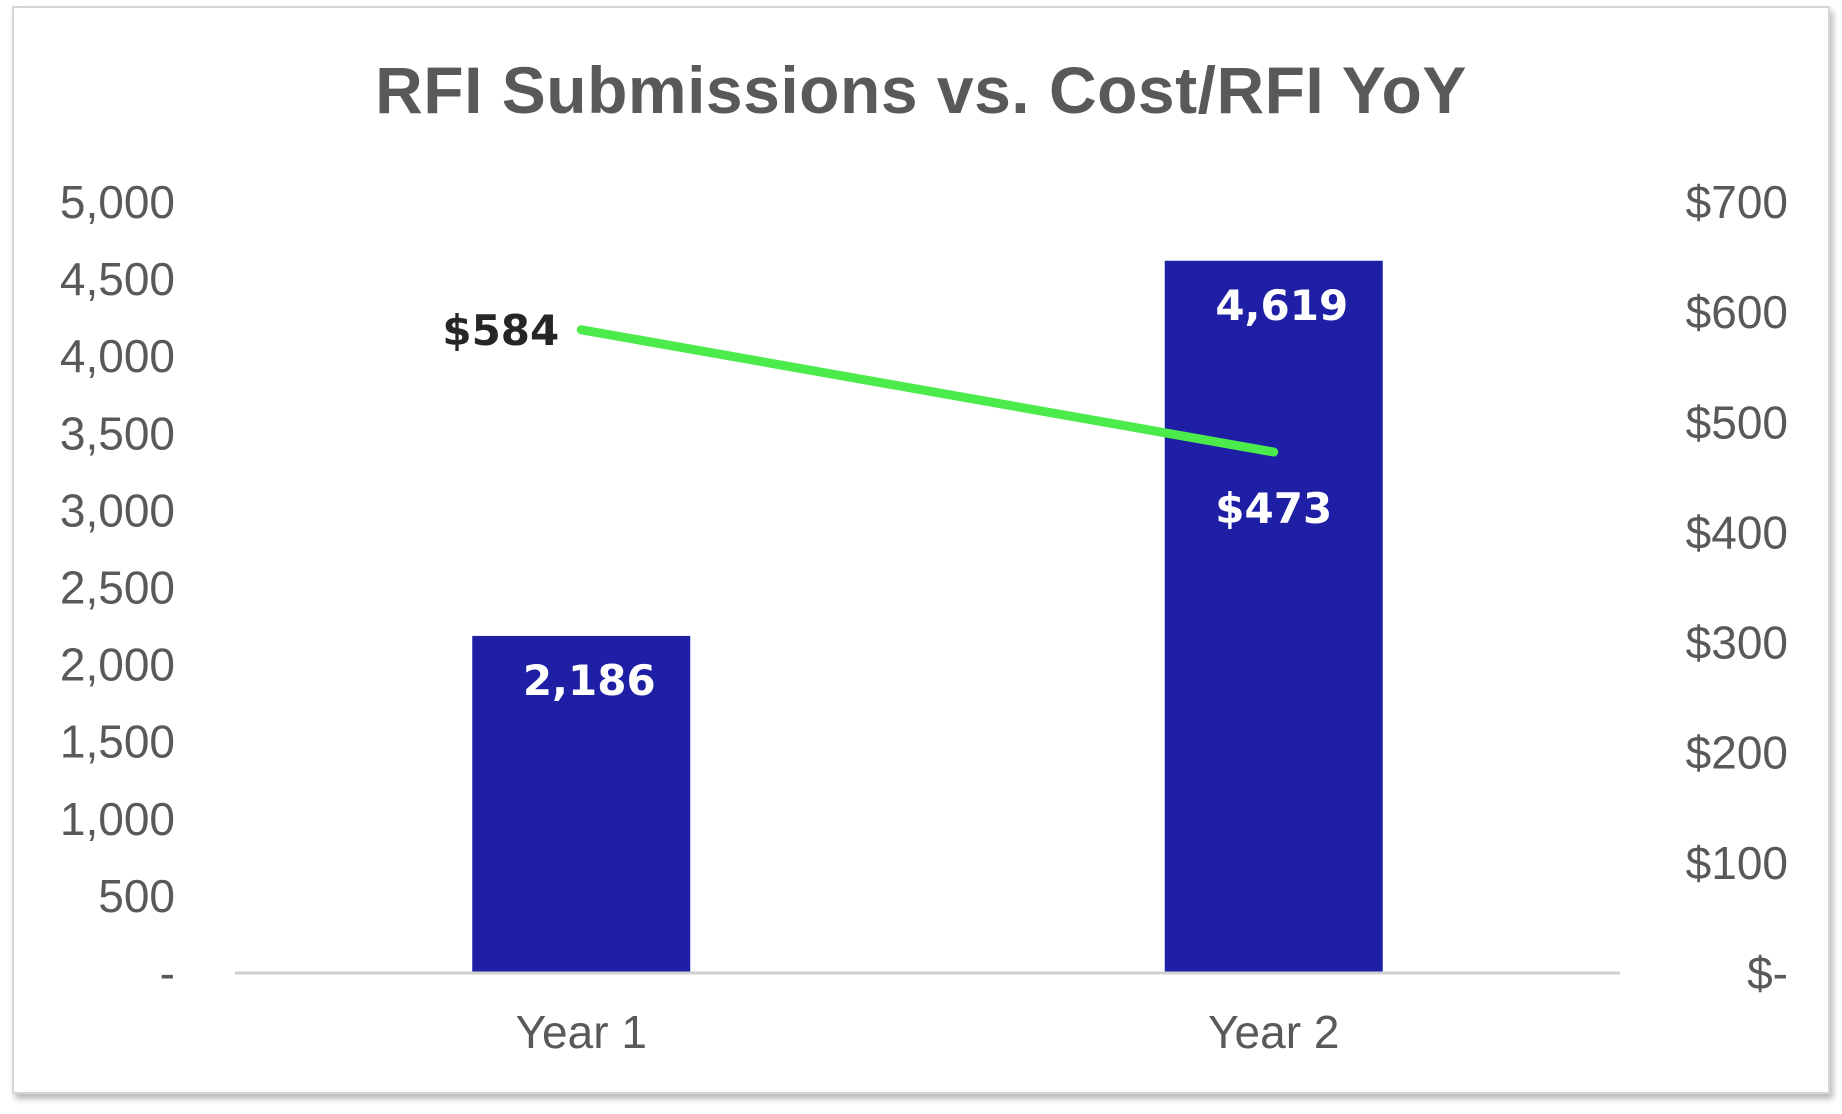  What do you see at coordinates (1737, 202) in the screenshot?
I see `right-axis-tick-label: $700` at bounding box center [1737, 202].